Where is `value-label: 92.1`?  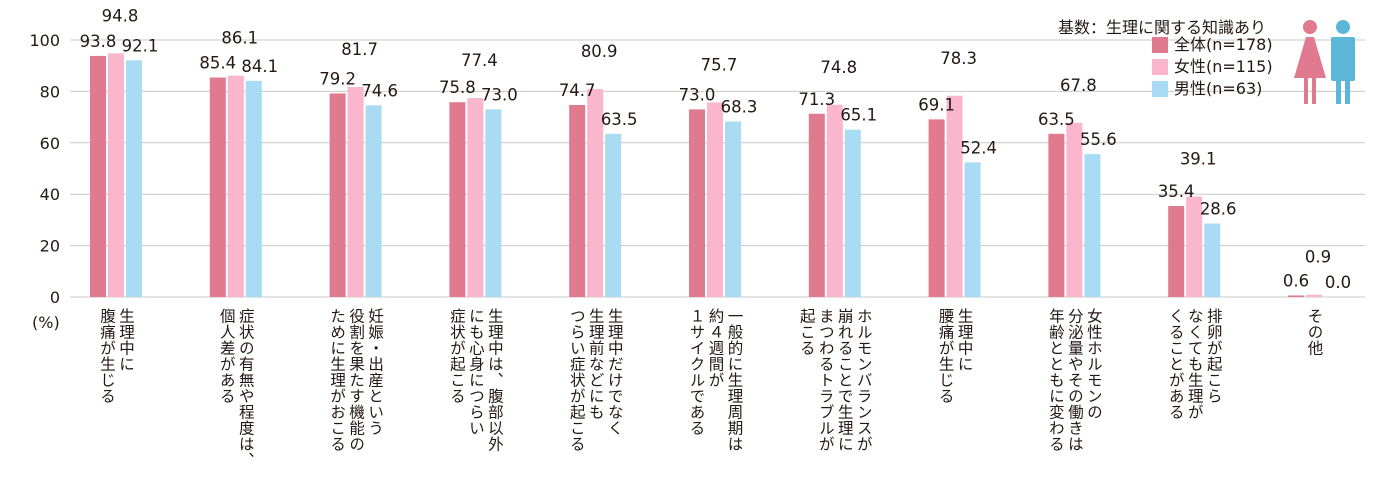
value-label: 92.1 is located at coordinates (140, 45).